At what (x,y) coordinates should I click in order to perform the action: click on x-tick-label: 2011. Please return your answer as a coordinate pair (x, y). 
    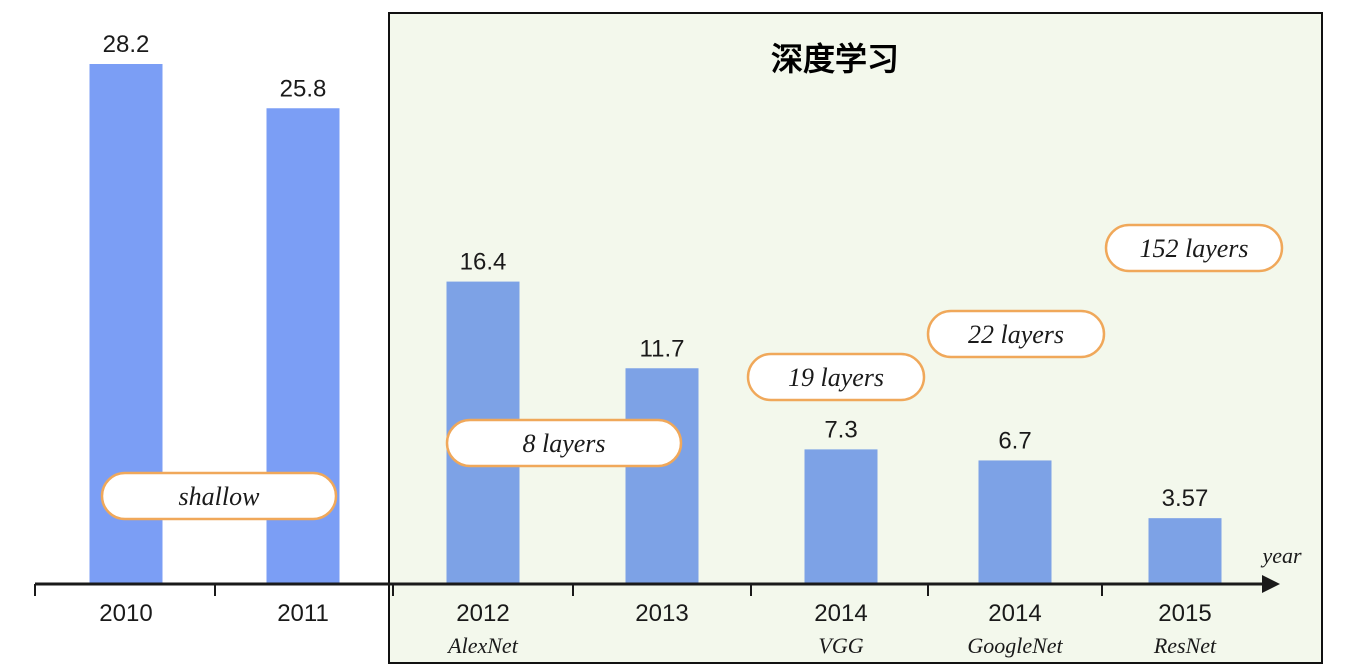
    Looking at the image, I should click on (303, 613).